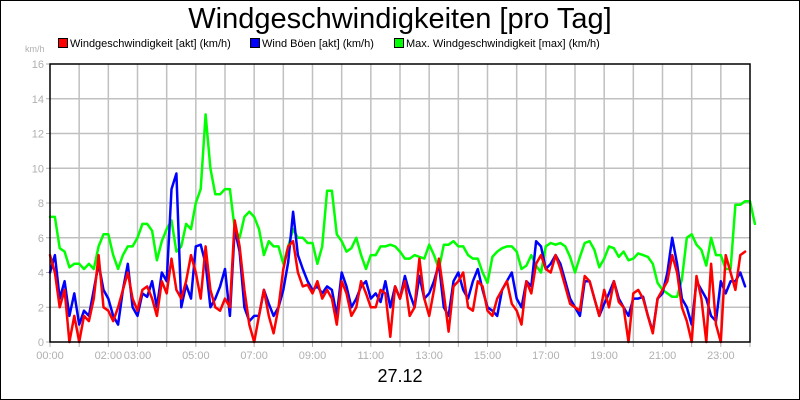  What do you see at coordinates (318, 44) in the screenshot?
I see `legend-label: Wind Böen [akt] (km/h)` at bounding box center [318, 44].